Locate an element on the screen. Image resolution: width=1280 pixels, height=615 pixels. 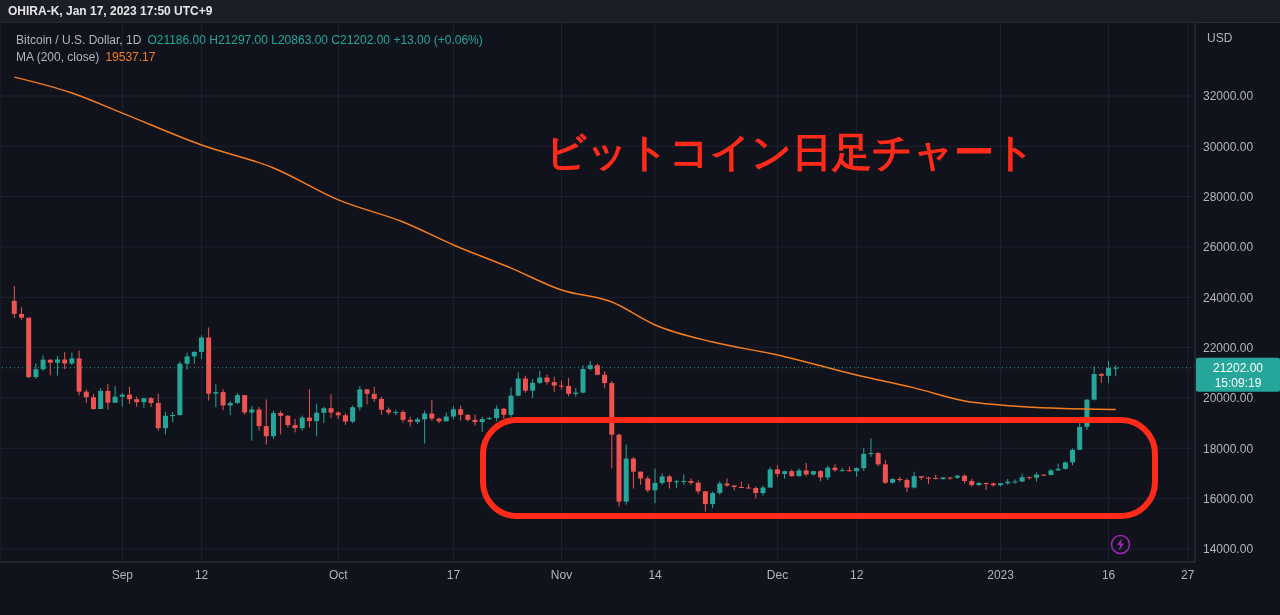
y-tick-label: 26000.00 is located at coordinates (1228, 247).